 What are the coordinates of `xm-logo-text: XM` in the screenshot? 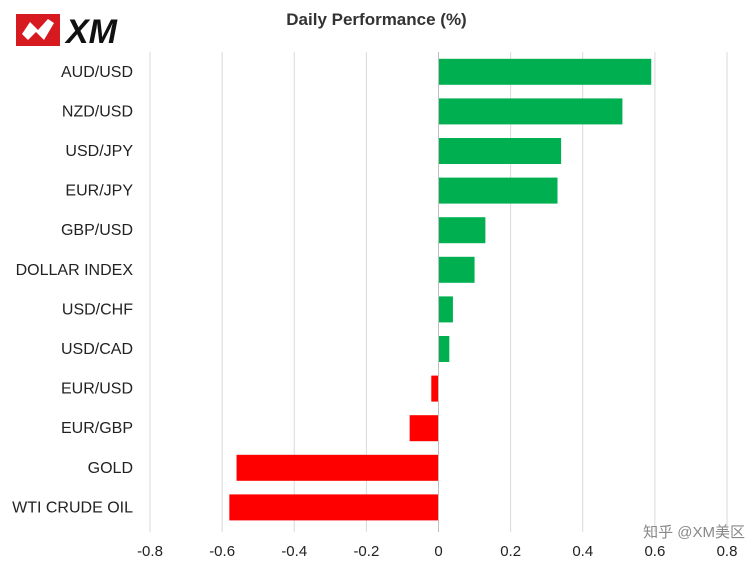 It's located at (91, 31).